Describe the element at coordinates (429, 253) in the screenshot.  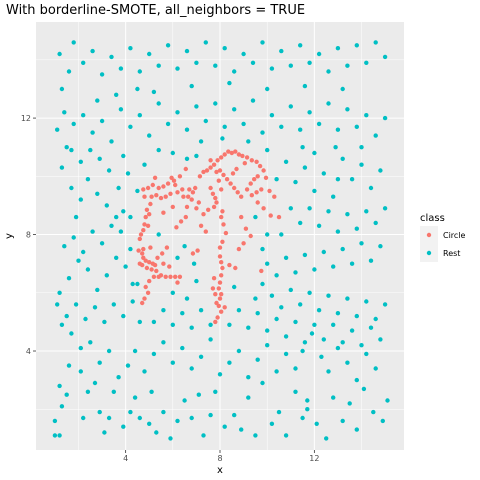
I see `legend-marker-rest` at that location.